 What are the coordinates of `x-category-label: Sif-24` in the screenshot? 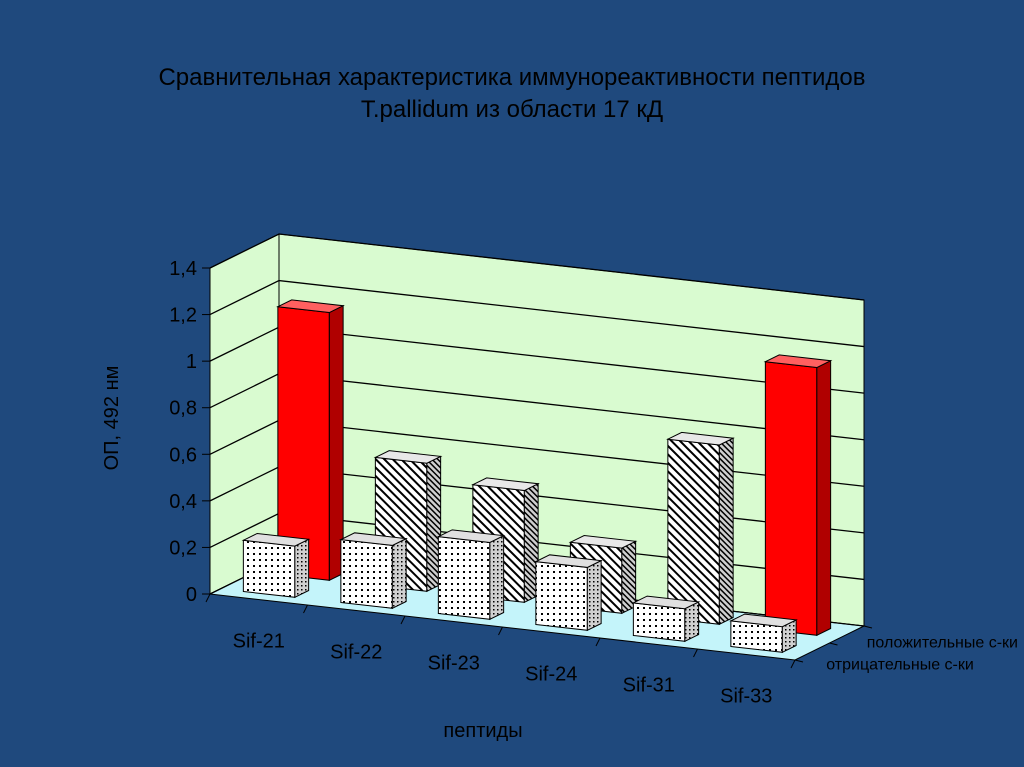 It's located at (551, 675).